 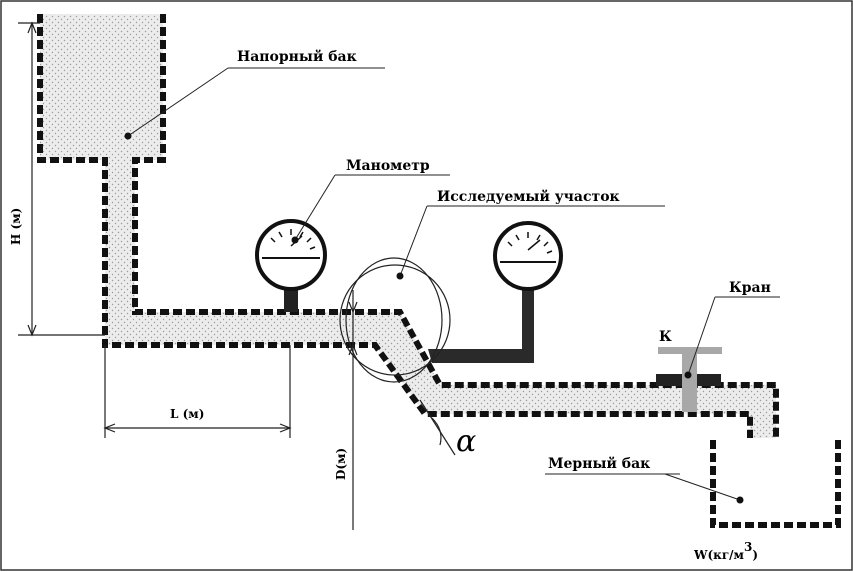 I want to click on manometer-right, so click(x=495, y=292).